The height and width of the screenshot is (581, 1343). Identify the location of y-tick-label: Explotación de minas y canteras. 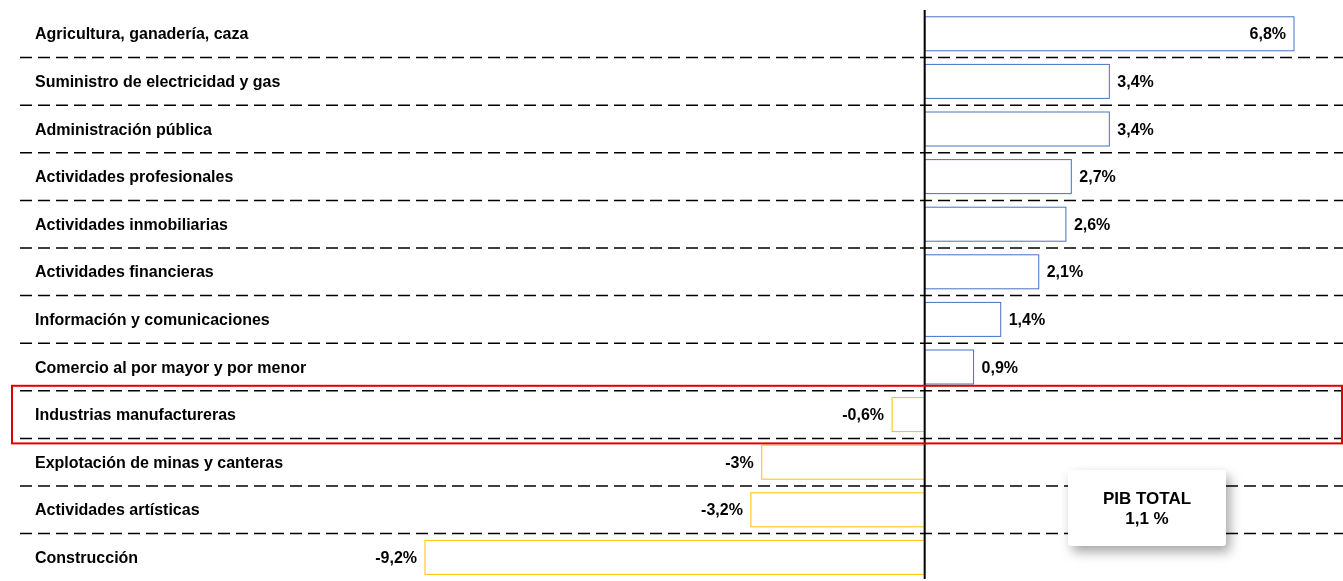
(159, 462).